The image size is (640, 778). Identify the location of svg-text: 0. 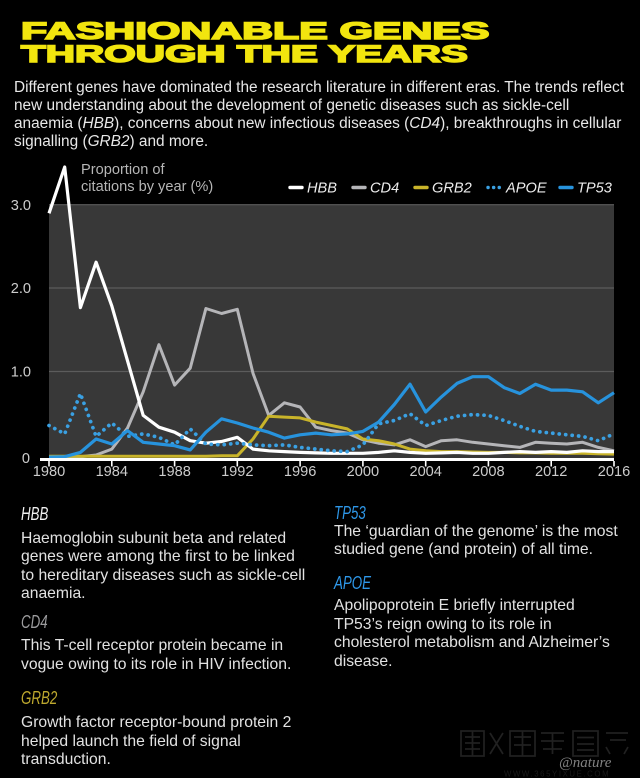
(26, 459).